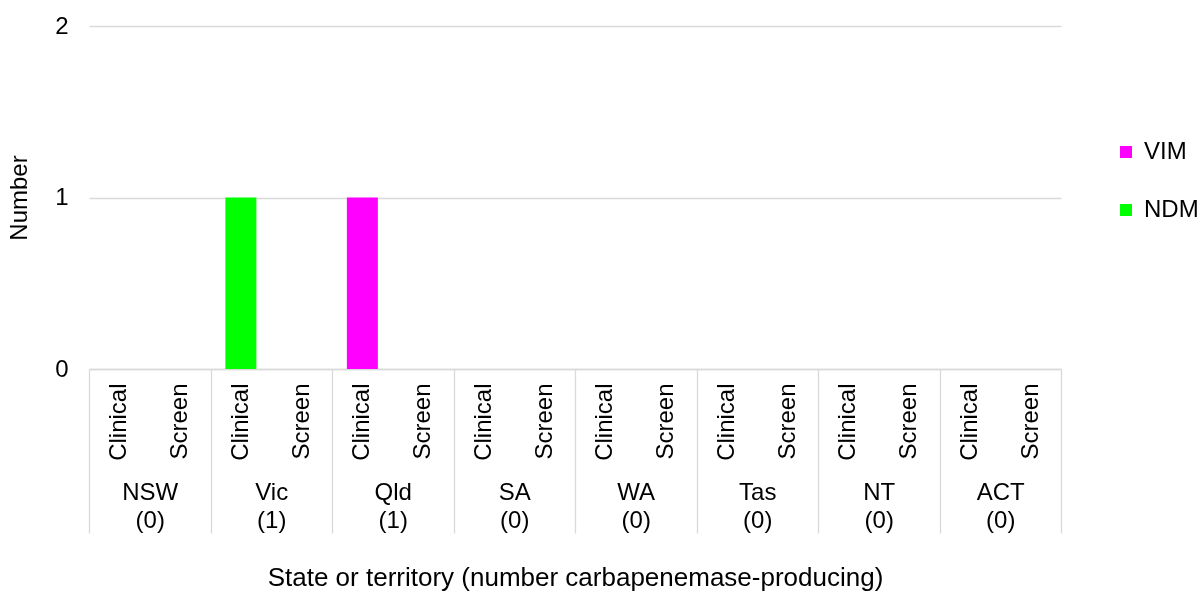 This screenshot has width=1200, height=596. I want to click on y-tick-label: 2, so click(62, 25).